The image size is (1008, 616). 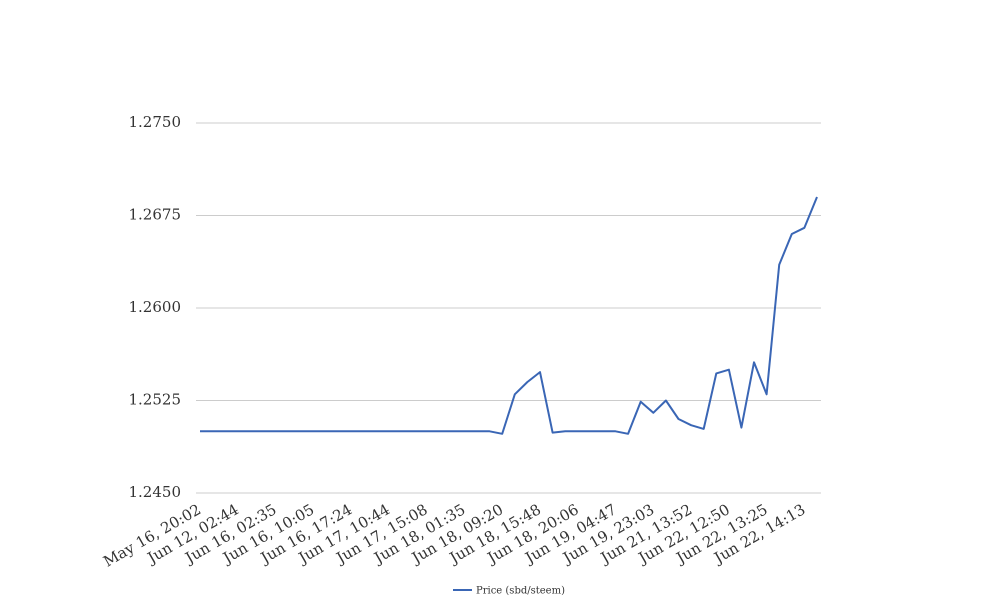 What do you see at coordinates (155, 307) in the screenshot?
I see `y-tick-label: 1.2600` at bounding box center [155, 307].